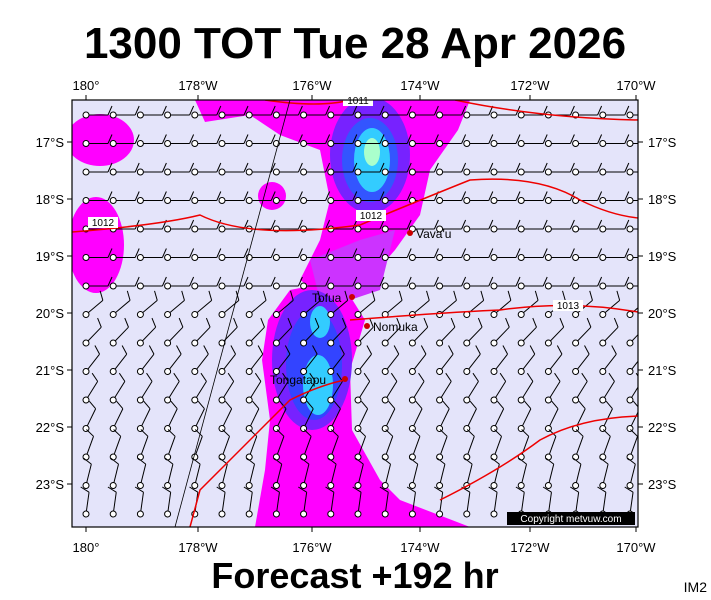  What do you see at coordinates (198, 85) in the screenshot?
I see `lon-label: 178°W` at bounding box center [198, 85].